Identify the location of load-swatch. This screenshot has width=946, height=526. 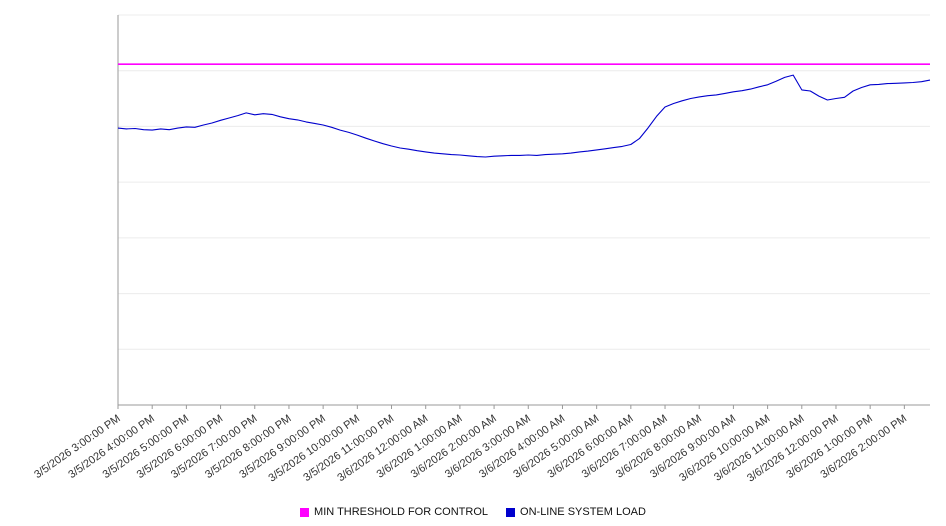
(511, 512).